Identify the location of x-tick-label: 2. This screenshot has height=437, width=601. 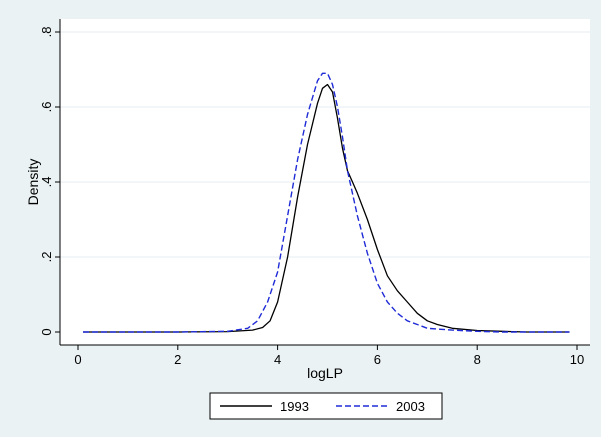
(177, 359).